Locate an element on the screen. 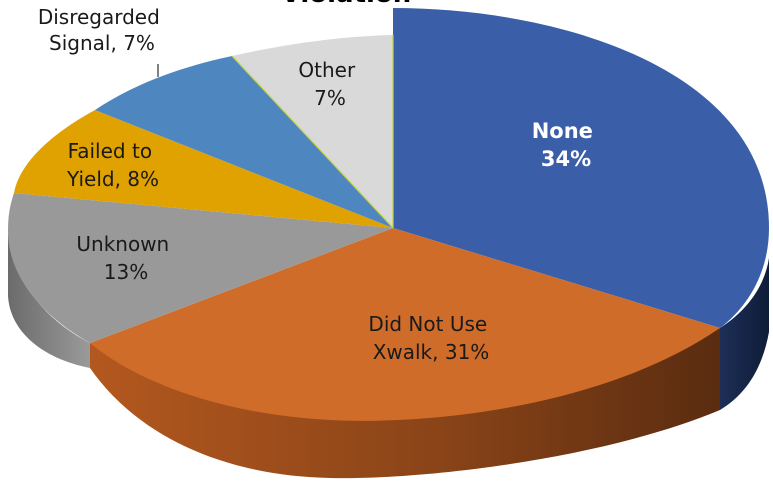  label-other: Other 7% is located at coordinates (329, 84).